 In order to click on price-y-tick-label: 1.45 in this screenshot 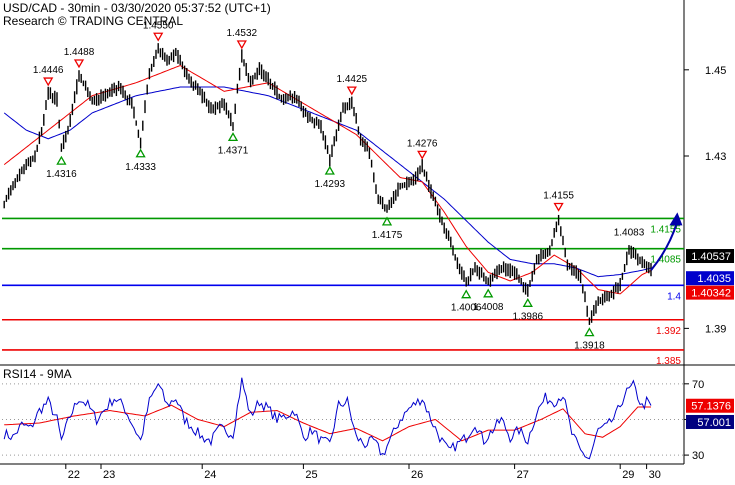, I will do `click(715, 71)`.